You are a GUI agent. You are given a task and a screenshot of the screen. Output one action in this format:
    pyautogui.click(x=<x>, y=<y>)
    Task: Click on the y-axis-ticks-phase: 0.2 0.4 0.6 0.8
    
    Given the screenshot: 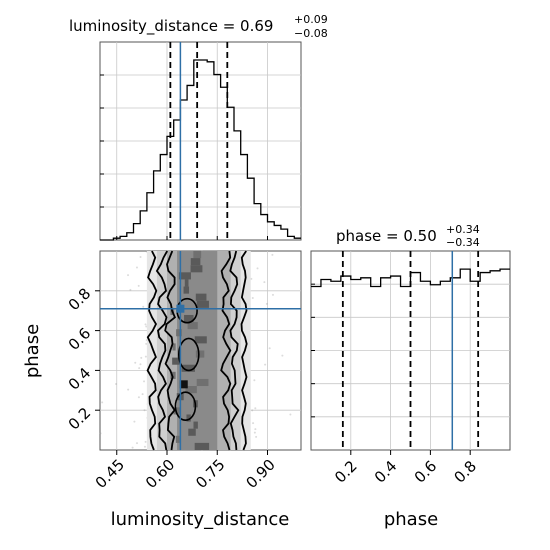 What is the action you would take?
    pyautogui.click(x=82, y=358)
    